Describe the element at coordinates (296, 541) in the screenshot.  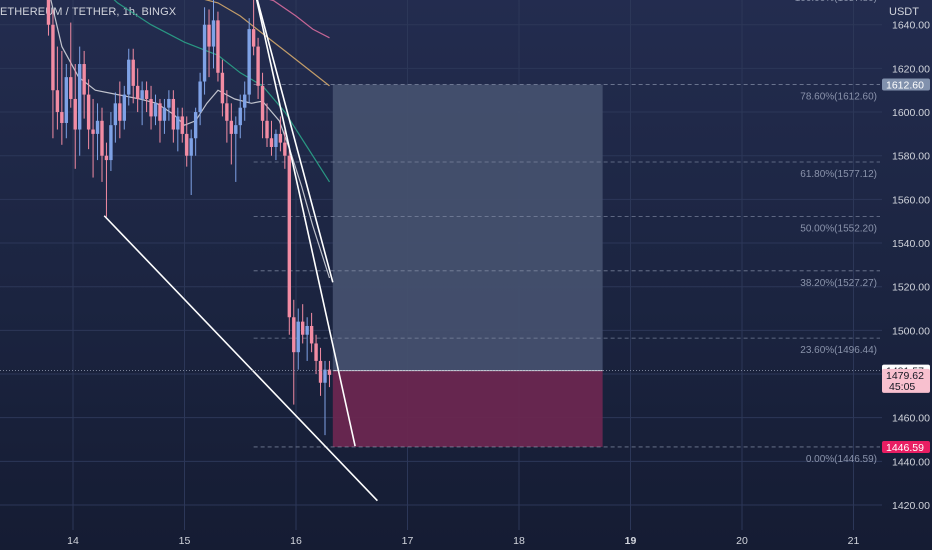
I see `time-tick-label: 16` at that location.